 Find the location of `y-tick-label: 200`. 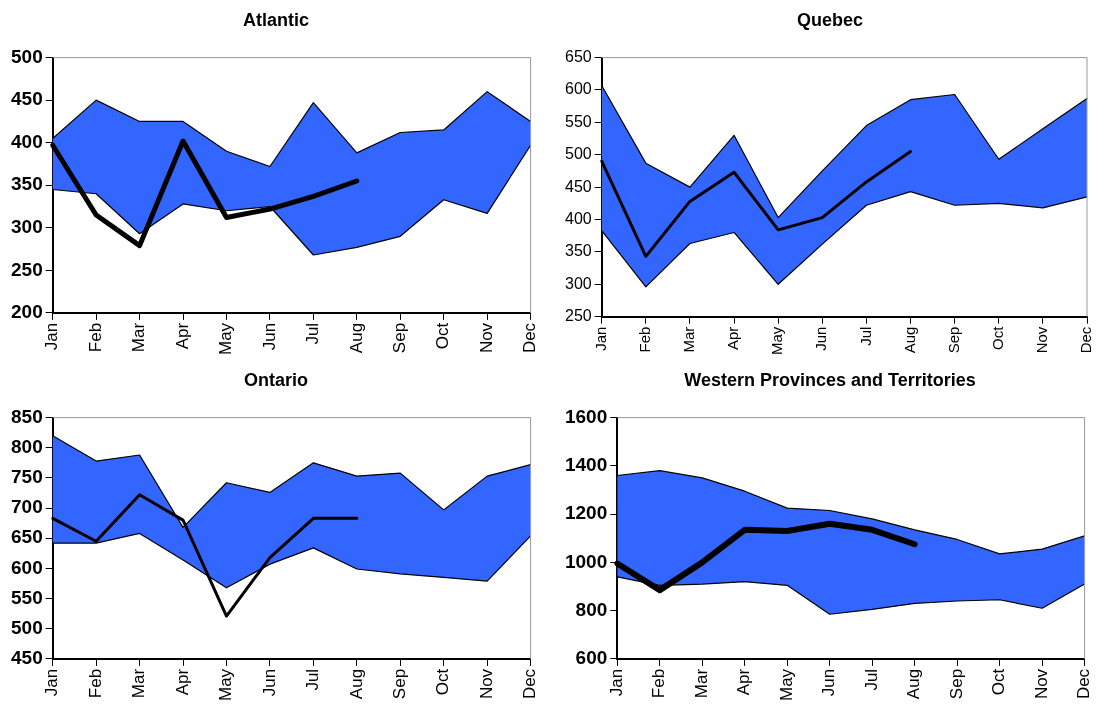

y-tick-label: 200 is located at coordinates (27, 312).